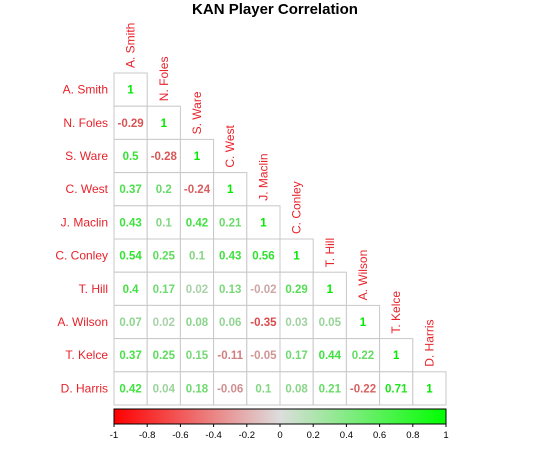 The height and width of the screenshot is (450, 550). What do you see at coordinates (86, 355) in the screenshot?
I see `row-label: T. Kelce` at bounding box center [86, 355].